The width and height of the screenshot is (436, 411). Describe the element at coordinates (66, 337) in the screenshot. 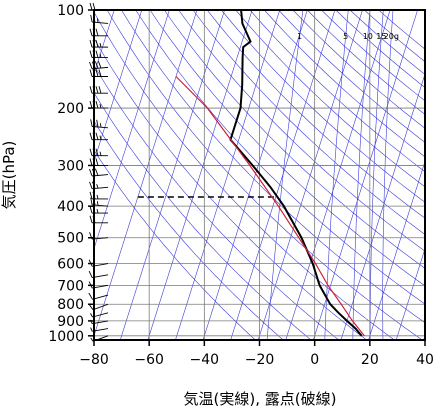

I see `y-tick-label: 1000` at that location.